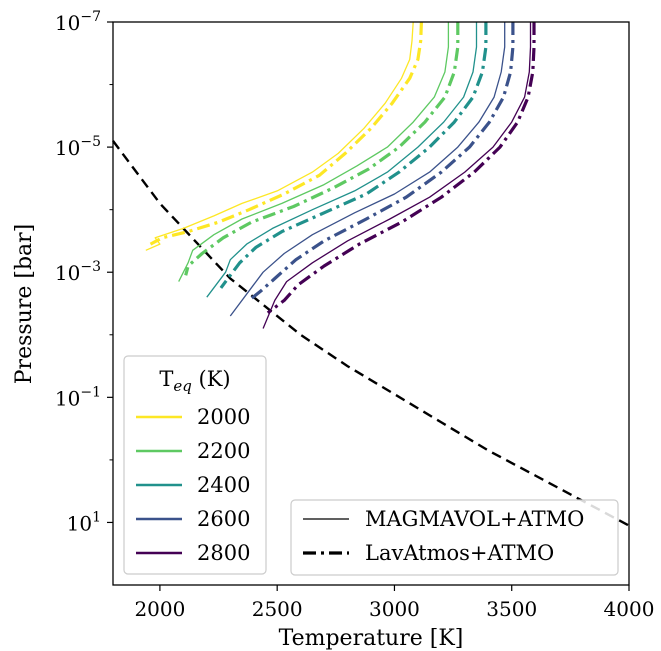  What do you see at coordinates (78, 147) in the screenshot?
I see `y-tick-label: 10⁻⁵` at bounding box center [78, 147].